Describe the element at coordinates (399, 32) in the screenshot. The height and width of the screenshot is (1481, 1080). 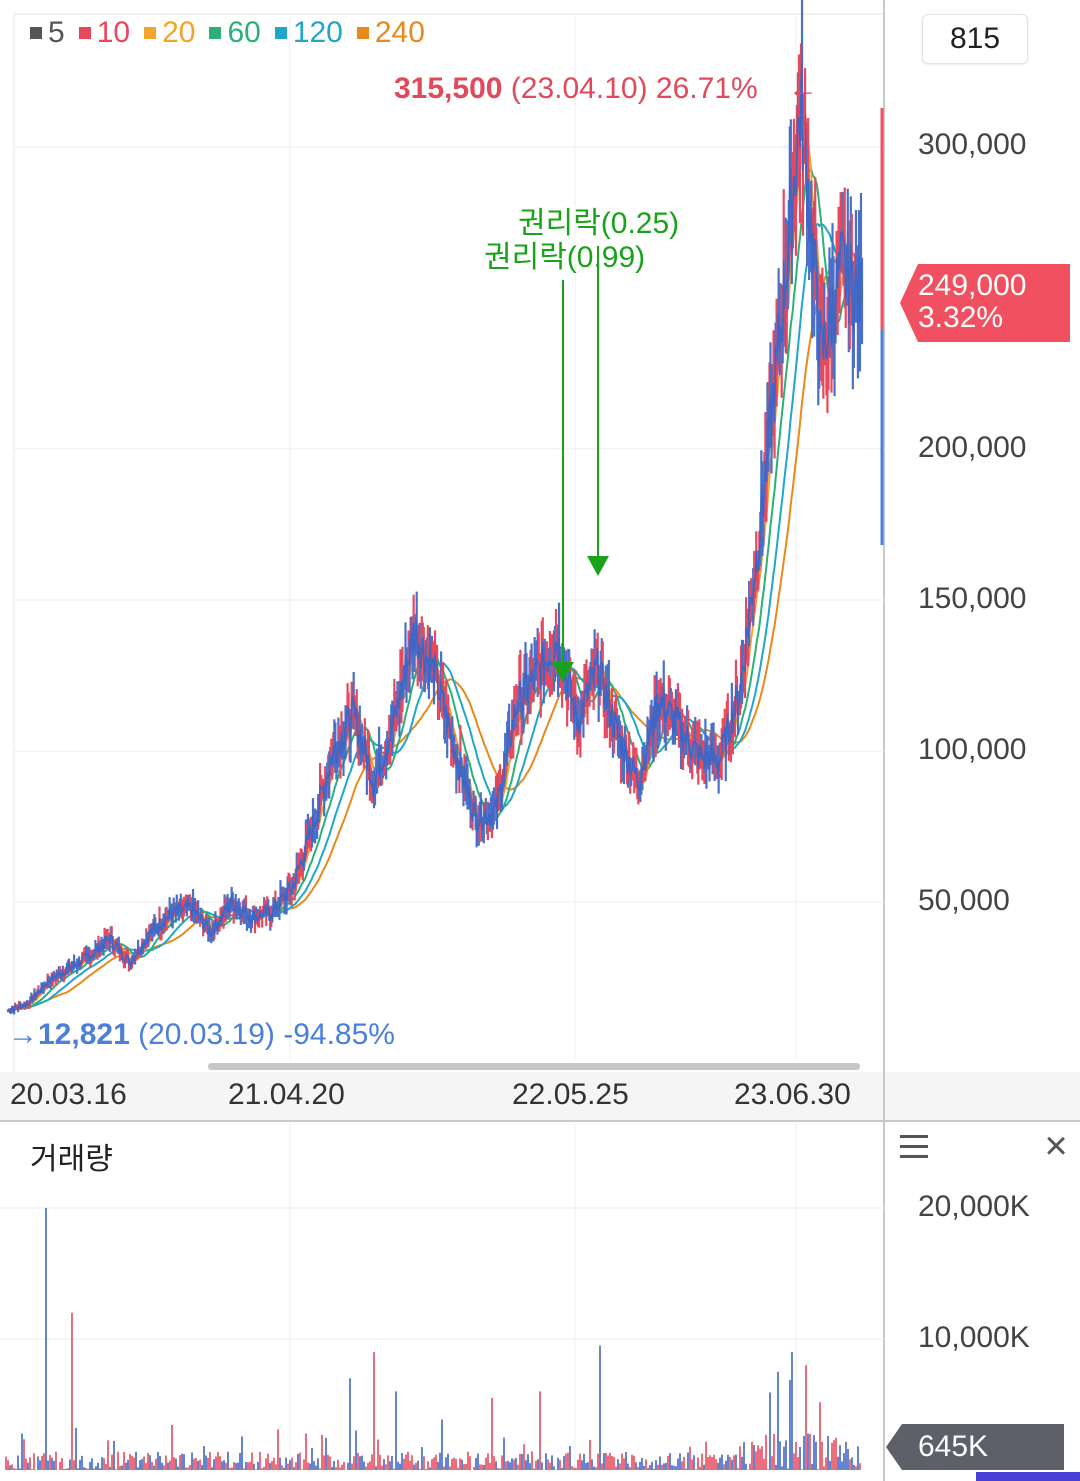
I see `legend-label: 240` at that location.